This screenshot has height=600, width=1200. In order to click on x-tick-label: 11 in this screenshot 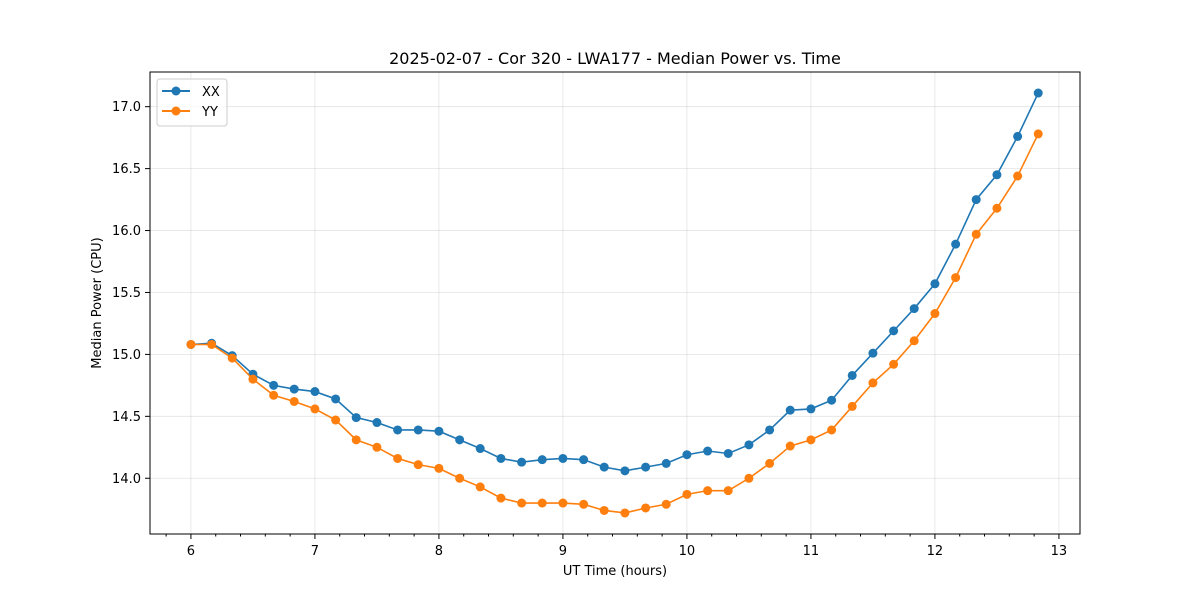, I will do `click(811, 551)`.